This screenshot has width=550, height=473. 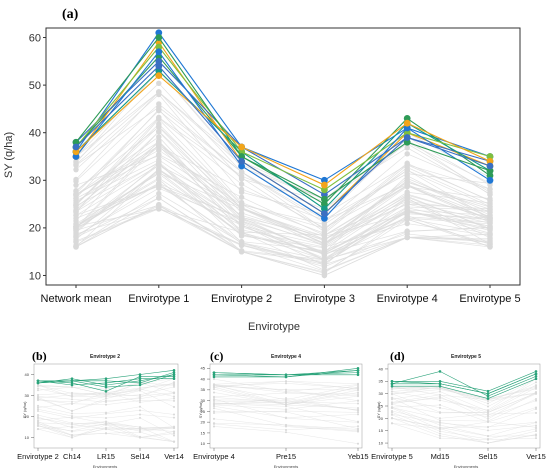 I want to click on x-tick-label: Envirotype 1, so click(x=158, y=299).